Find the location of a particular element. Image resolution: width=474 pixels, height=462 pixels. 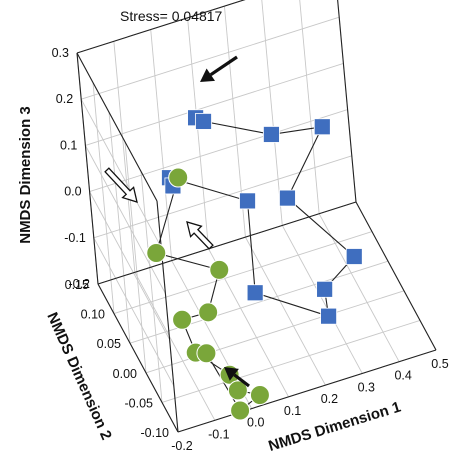

y-tick-label: 0.00 is located at coordinates (125, 374).